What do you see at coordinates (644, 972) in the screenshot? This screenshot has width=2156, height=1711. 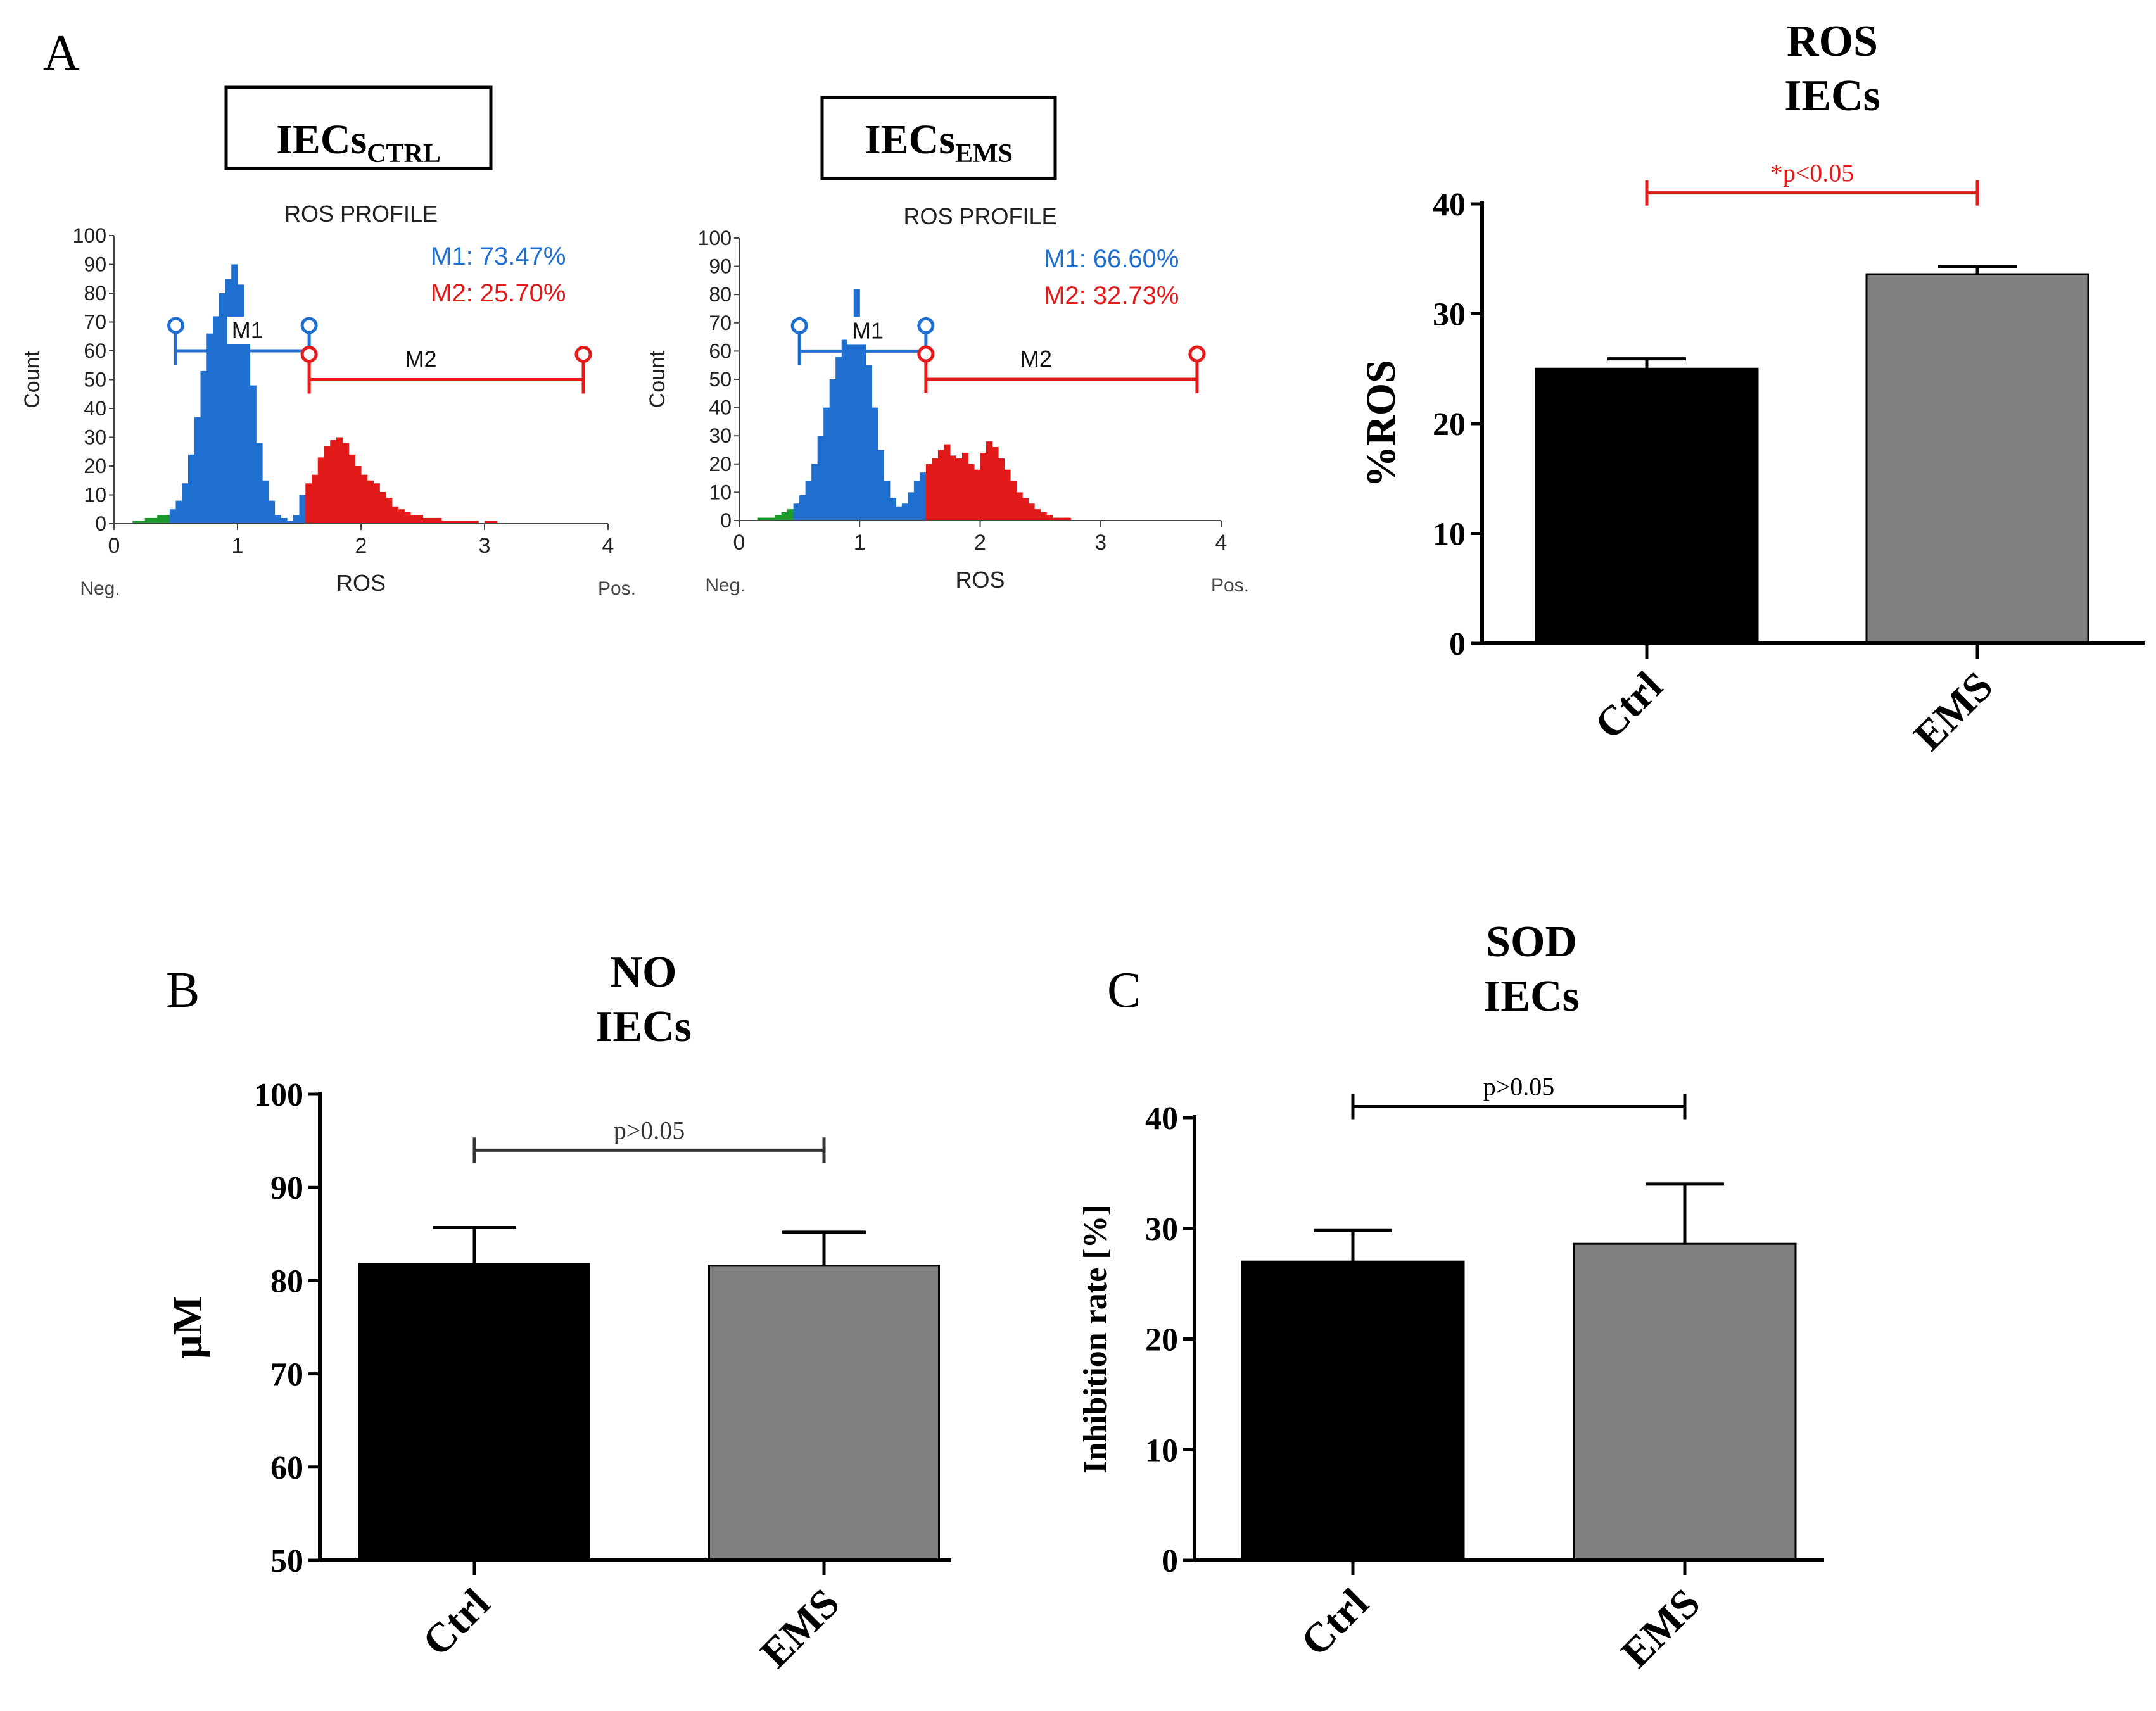 I see `chart-title-line: NO` at bounding box center [644, 972].